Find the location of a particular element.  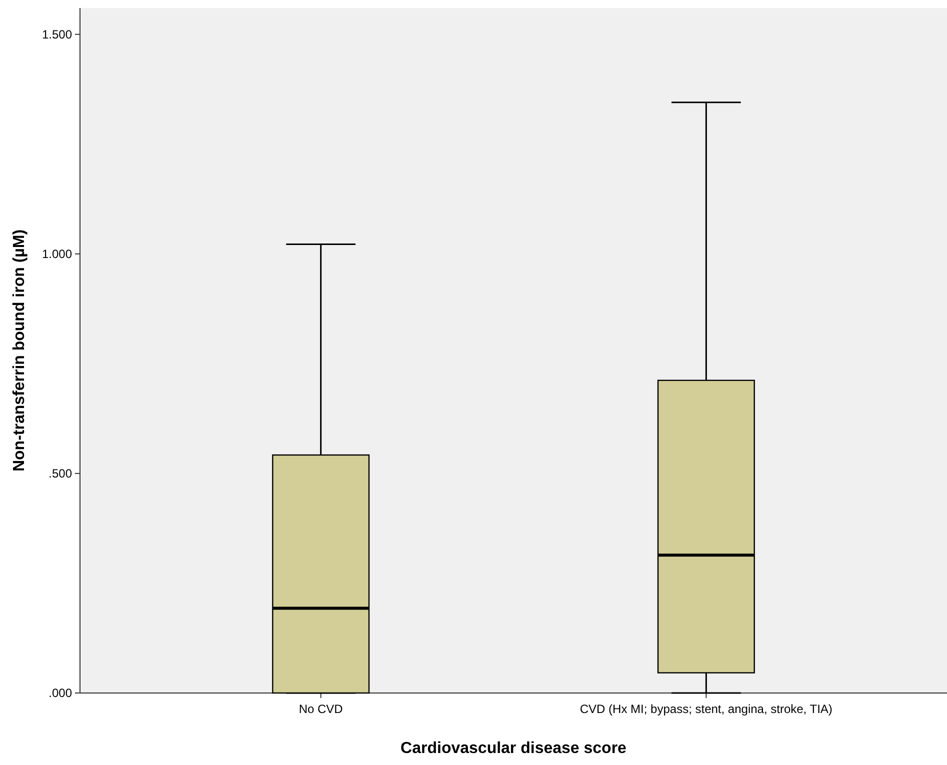

y-axis-title: Non-transferrin bound iron (µM) is located at coordinates (19, 350).